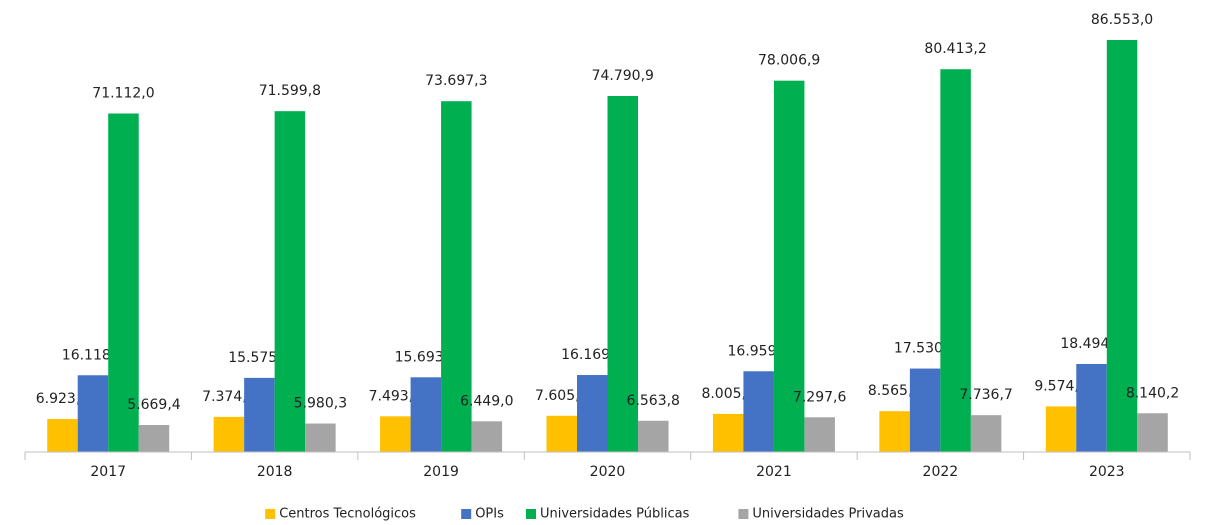  I want to click on data-label: 7.374,6, so click(229, 397).